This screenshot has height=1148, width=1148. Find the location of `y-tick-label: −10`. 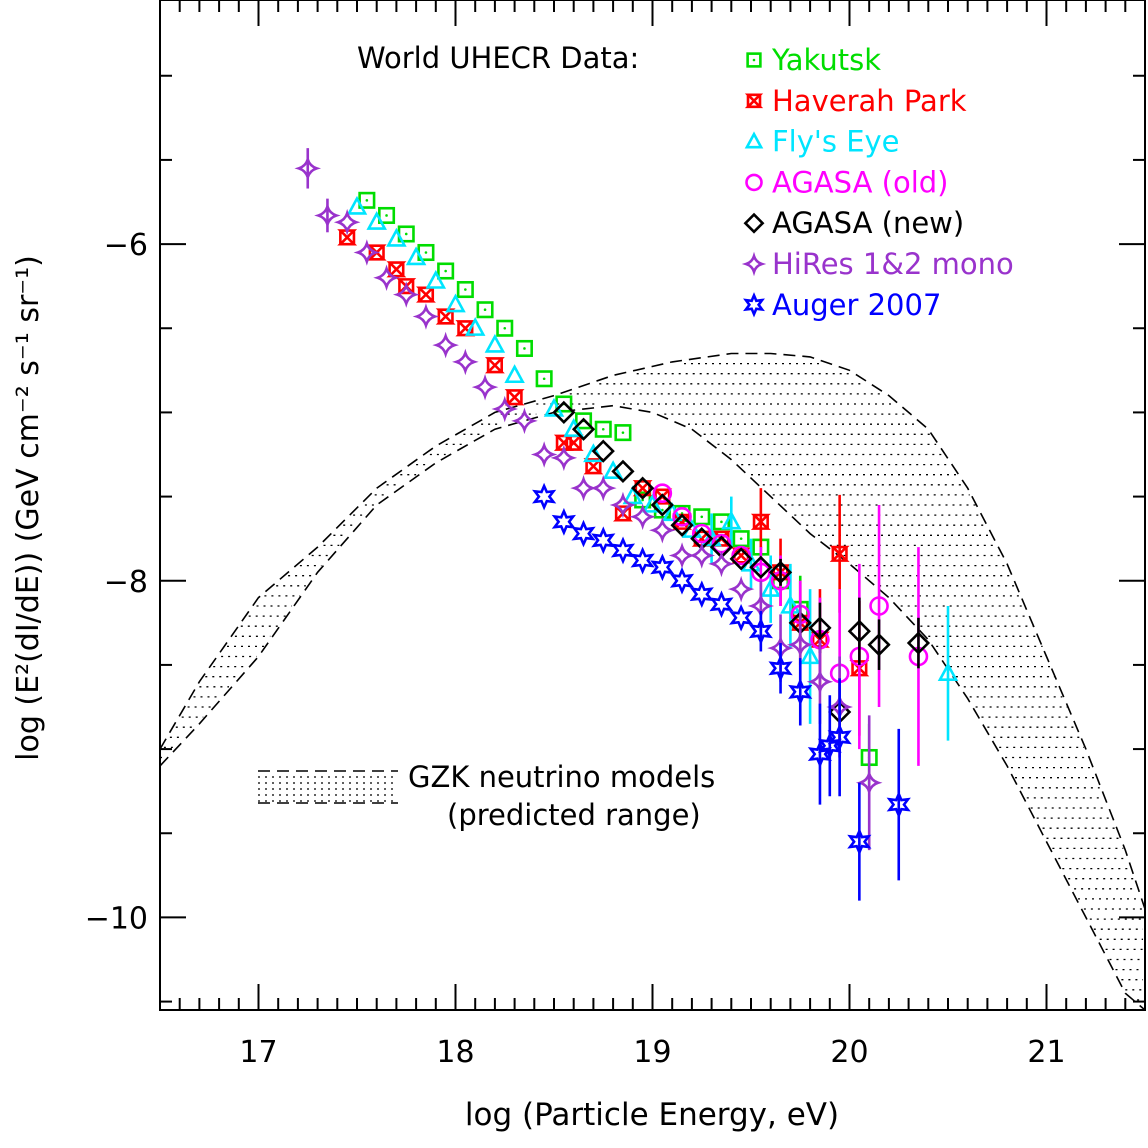

y-tick-label: −10 is located at coordinates (116, 918).